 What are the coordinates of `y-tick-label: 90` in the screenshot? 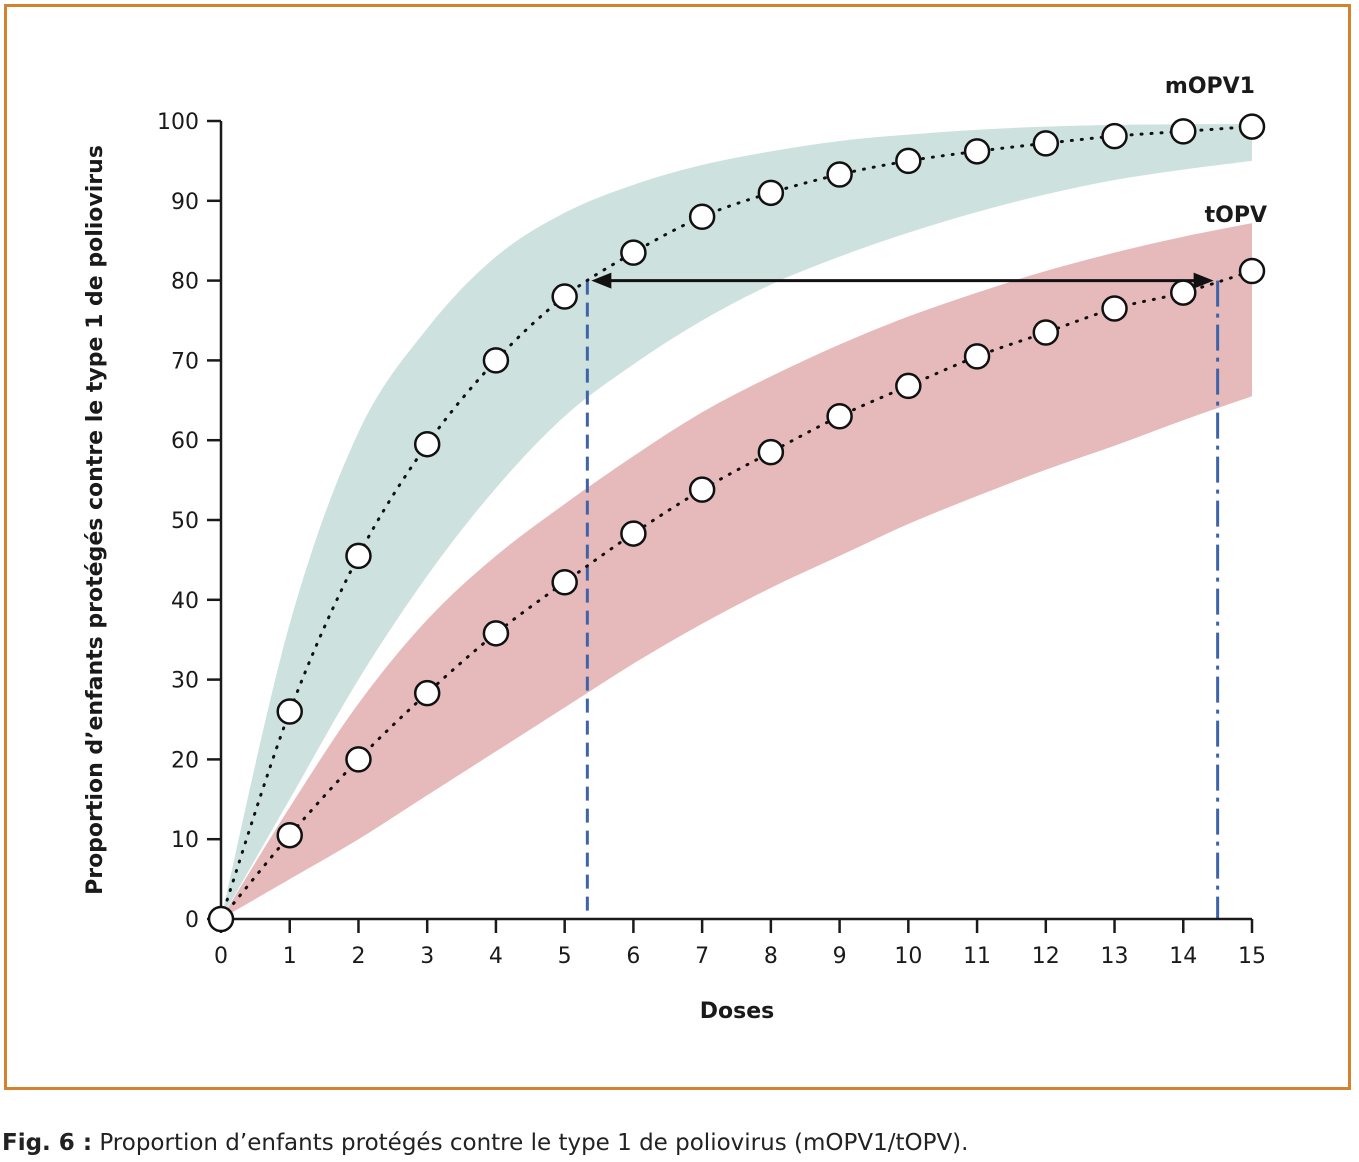 It's located at (185, 202).